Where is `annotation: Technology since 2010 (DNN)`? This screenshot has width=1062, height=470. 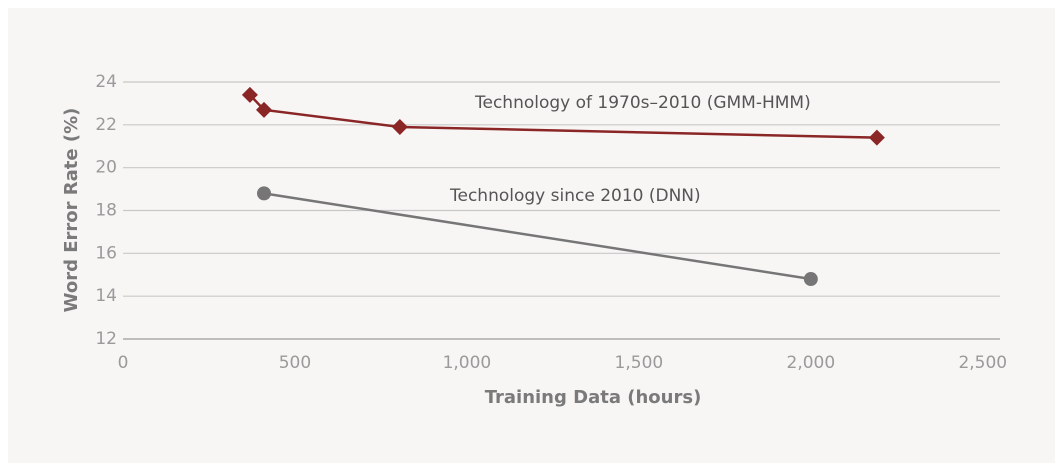
annotation: Technology since 2010 (DNN) is located at coordinates (575, 196).